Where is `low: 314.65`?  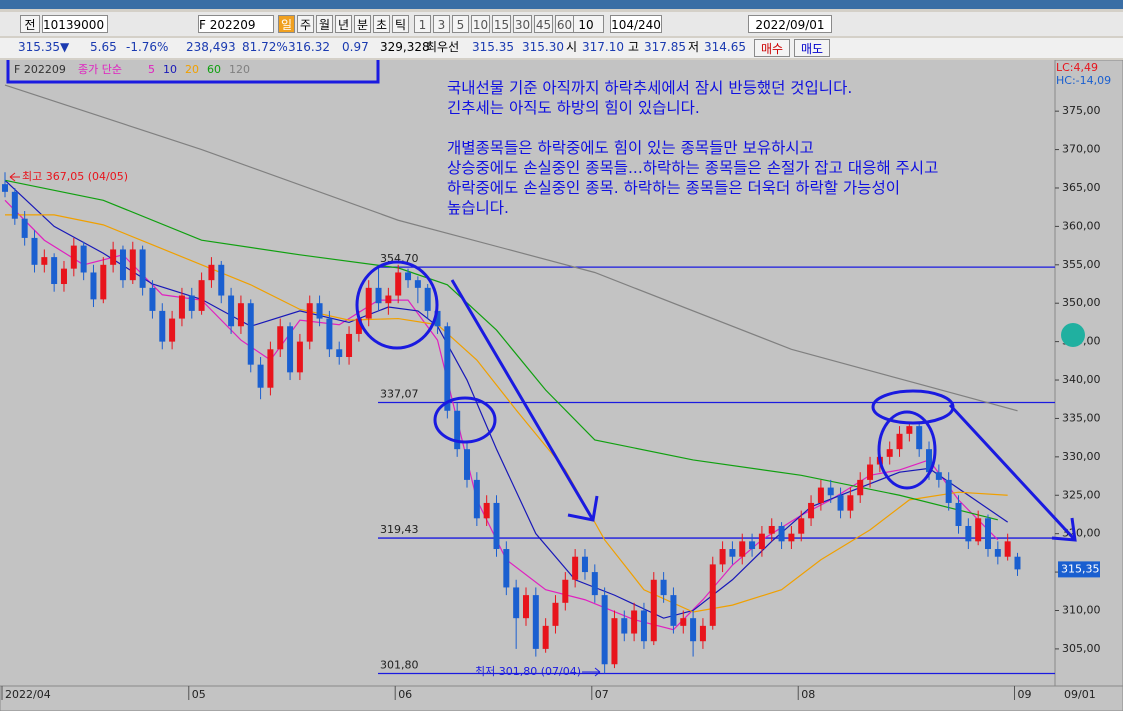 low: 314.65 is located at coordinates (725, 47).